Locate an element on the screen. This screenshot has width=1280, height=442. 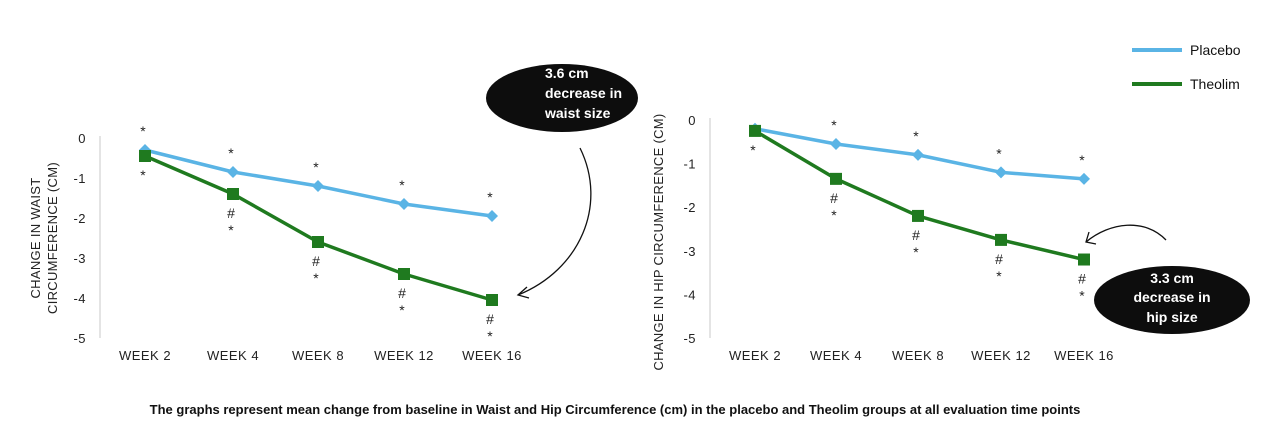
annotation-text: waist size is located at coordinates (577, 113).